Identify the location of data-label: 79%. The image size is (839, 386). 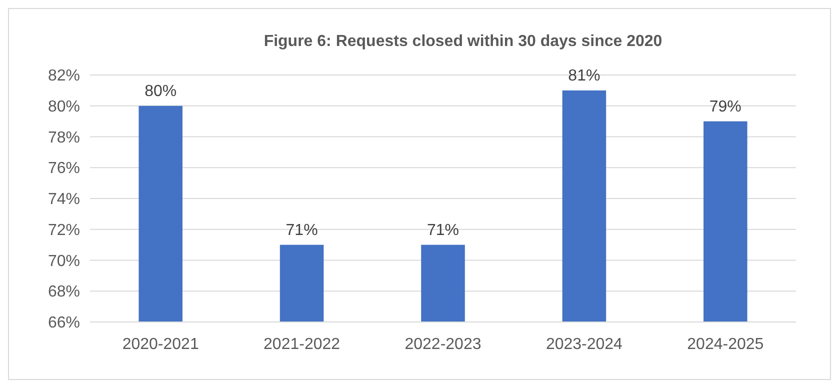
(725, 107).